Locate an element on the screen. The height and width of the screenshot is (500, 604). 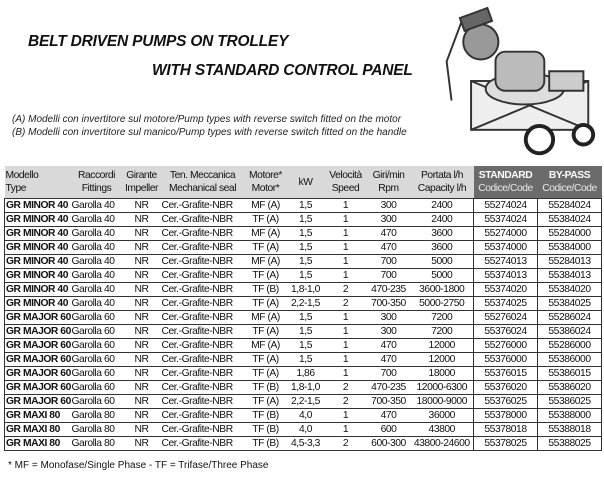
column-header: Raccordi Fittings is located at coordinates (96, 182).